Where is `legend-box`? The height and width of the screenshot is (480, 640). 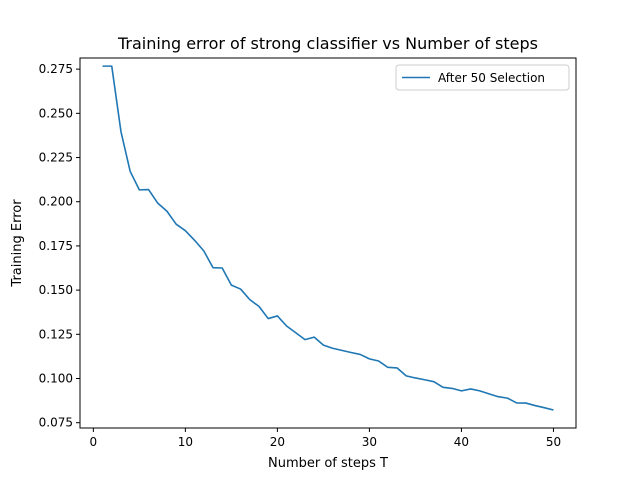
legend-box is located at coordinates (482, 77).